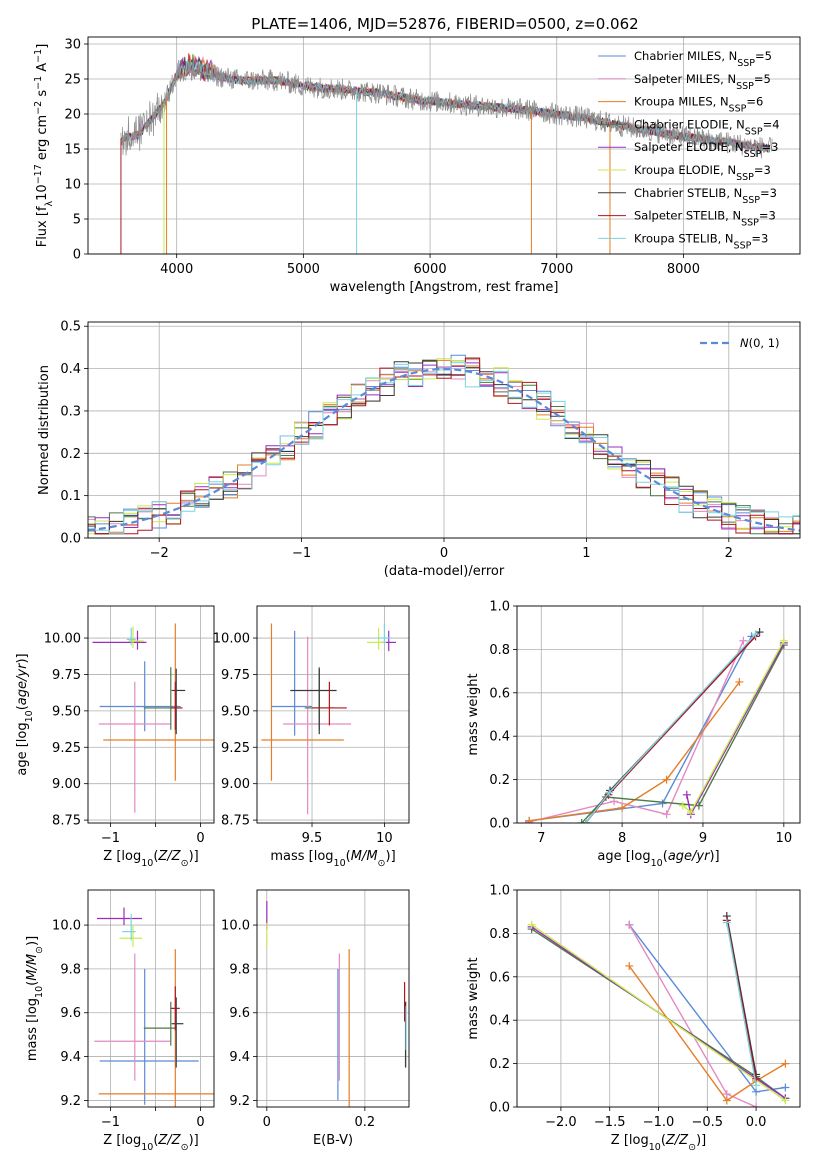  What do you see at coordinates (72, 80) in the screenshot?
I see `y-tick-label: 25` at bounding box center [72, 80].